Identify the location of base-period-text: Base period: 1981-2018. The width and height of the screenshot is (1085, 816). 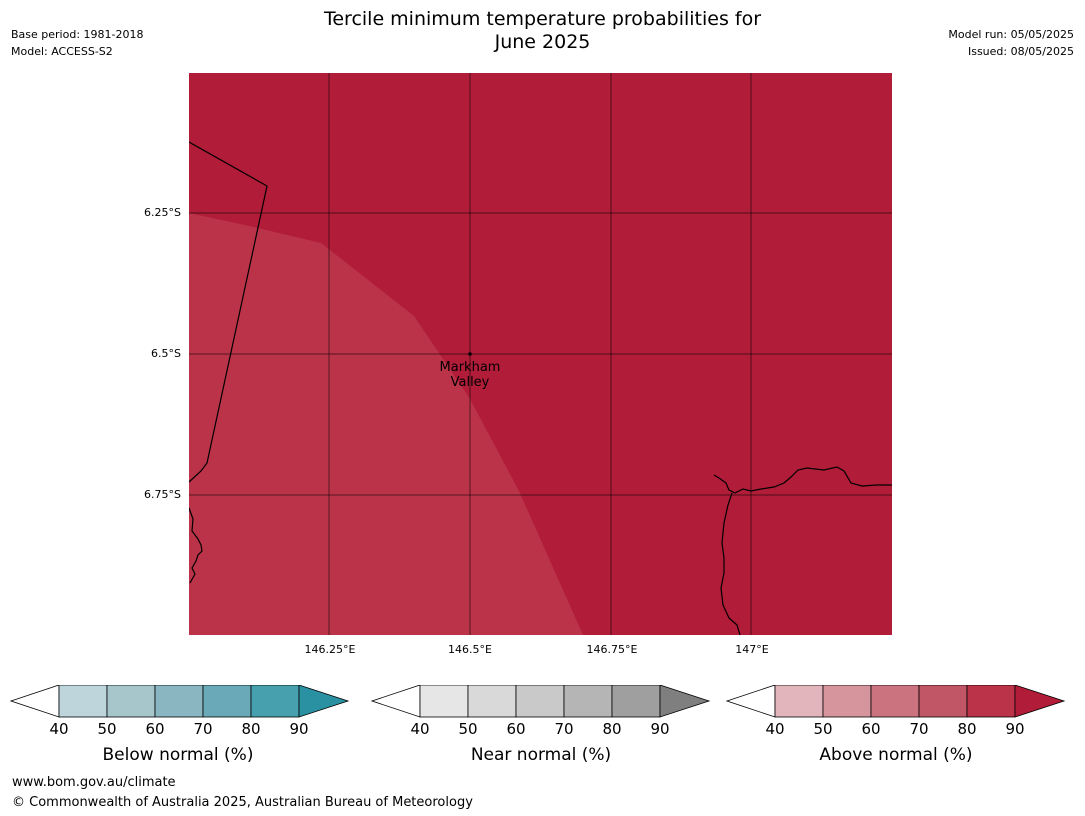
(77, 34).